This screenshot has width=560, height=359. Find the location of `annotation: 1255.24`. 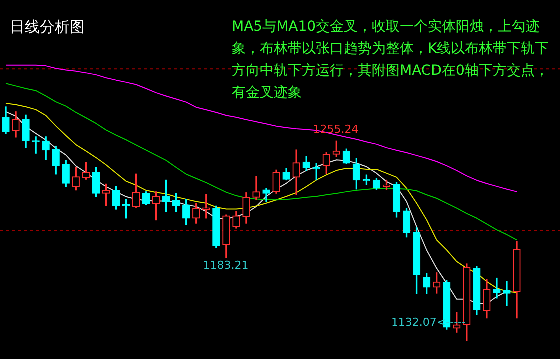

annotation: 1255.24 is located at coordinates (336, 129).